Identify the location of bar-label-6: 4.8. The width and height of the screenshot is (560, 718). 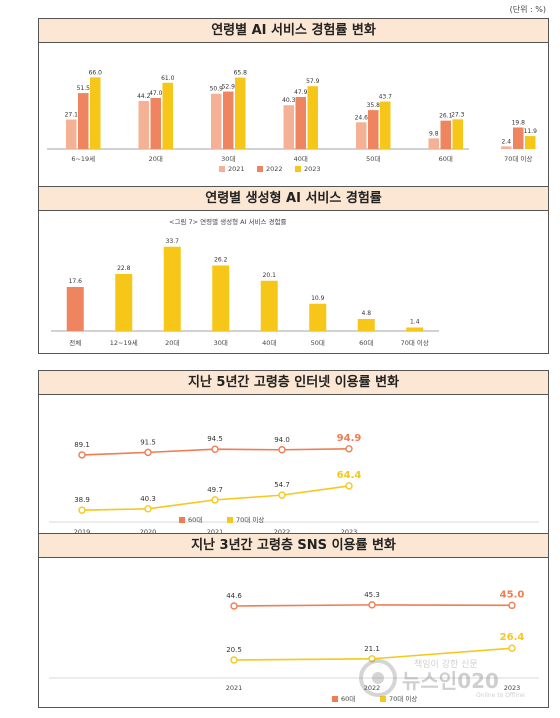
(366, 313).